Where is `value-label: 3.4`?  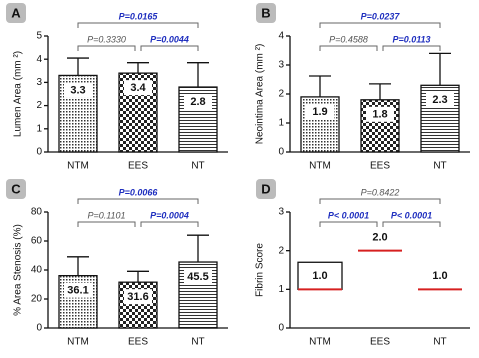
value-label: 3.4 is located at coordinates (138, 88).